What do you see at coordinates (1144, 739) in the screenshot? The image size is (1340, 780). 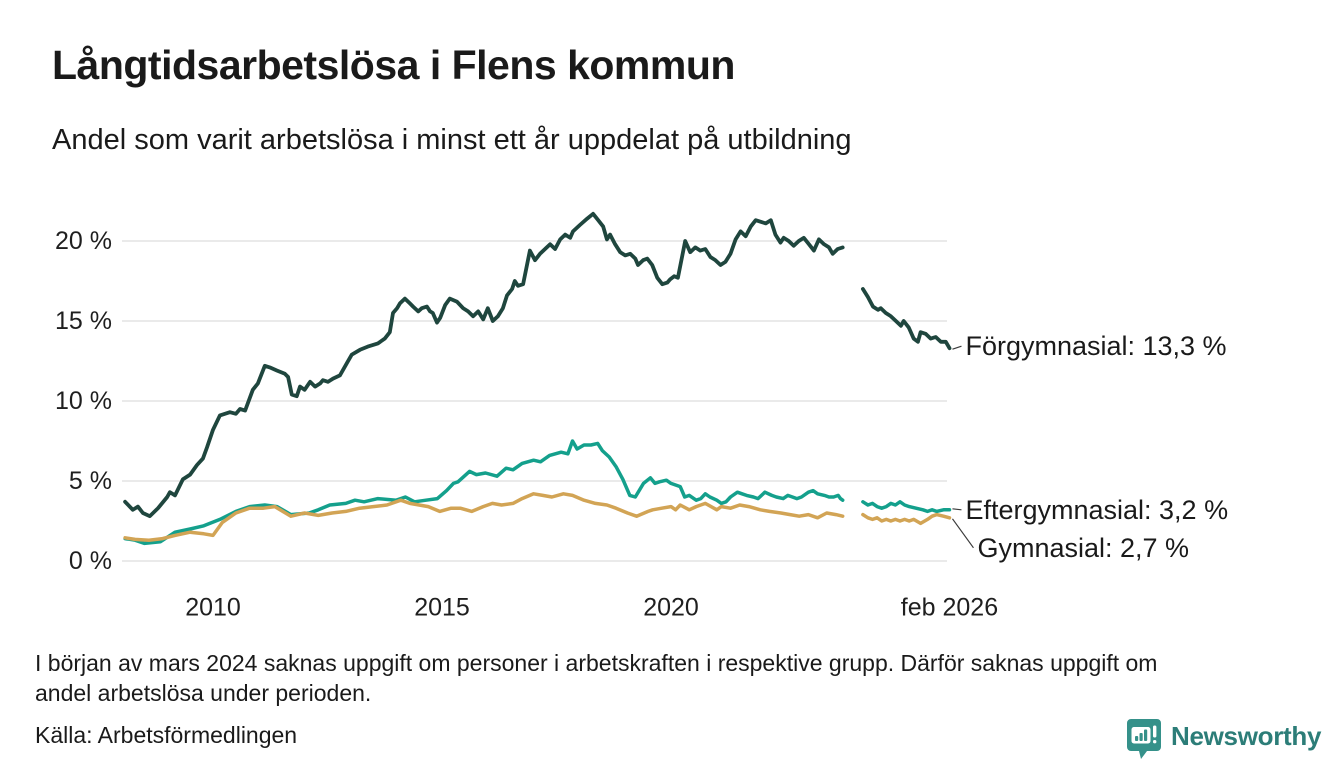 I see `newsworthy-logo-icon` at bounding box center [1144, 739].